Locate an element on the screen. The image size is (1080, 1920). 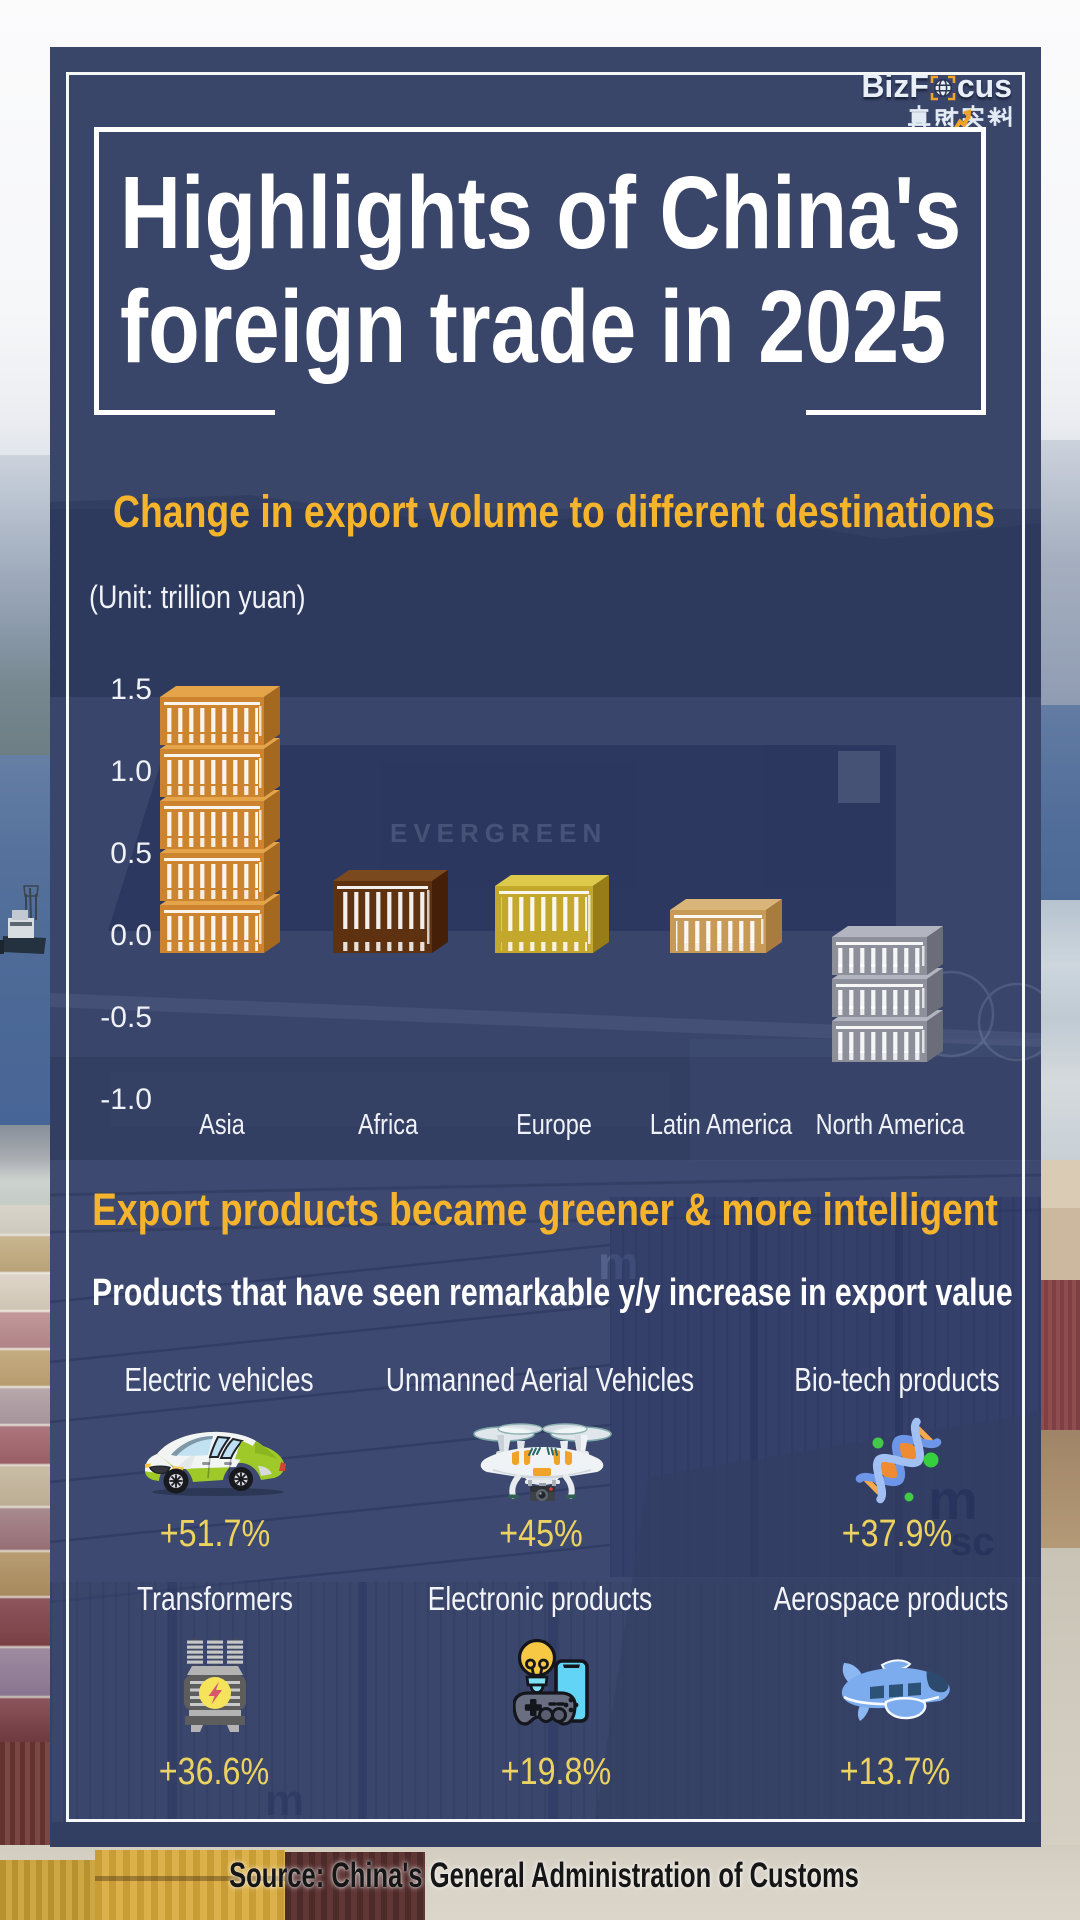
svg-text: EVERGREEN is located at coordinates (498, 833).